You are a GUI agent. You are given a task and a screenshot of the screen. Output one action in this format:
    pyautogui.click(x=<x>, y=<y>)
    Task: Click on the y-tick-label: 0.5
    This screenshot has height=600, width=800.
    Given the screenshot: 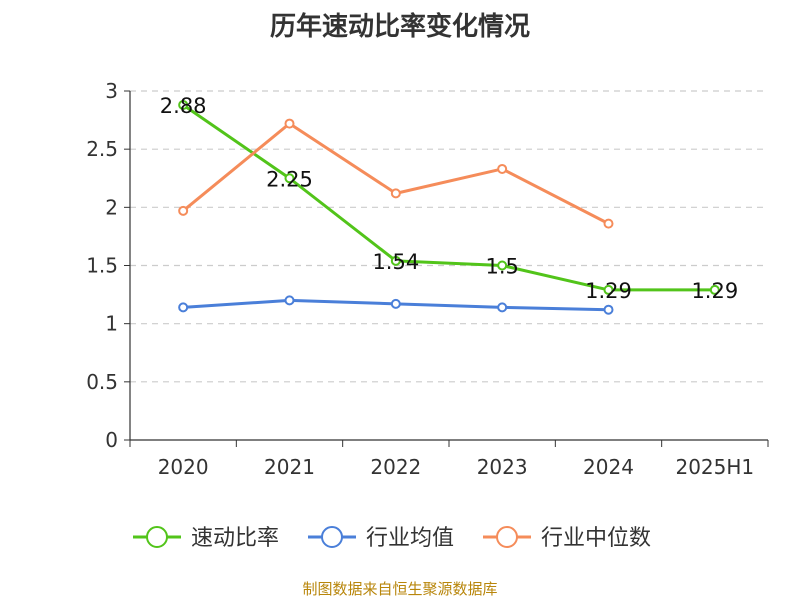 What is the action you would take?
    pyautogui.click(x=102, y=382)
    